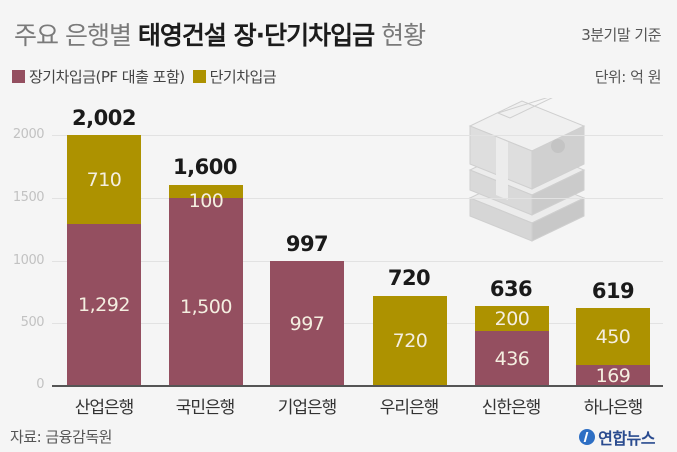 The height and width of the screenshot is (452, 677). What do you see at coordinates (104, 408) in the screenshot?
I see `x-label: 산업은행` at bounding box center [104, 408].